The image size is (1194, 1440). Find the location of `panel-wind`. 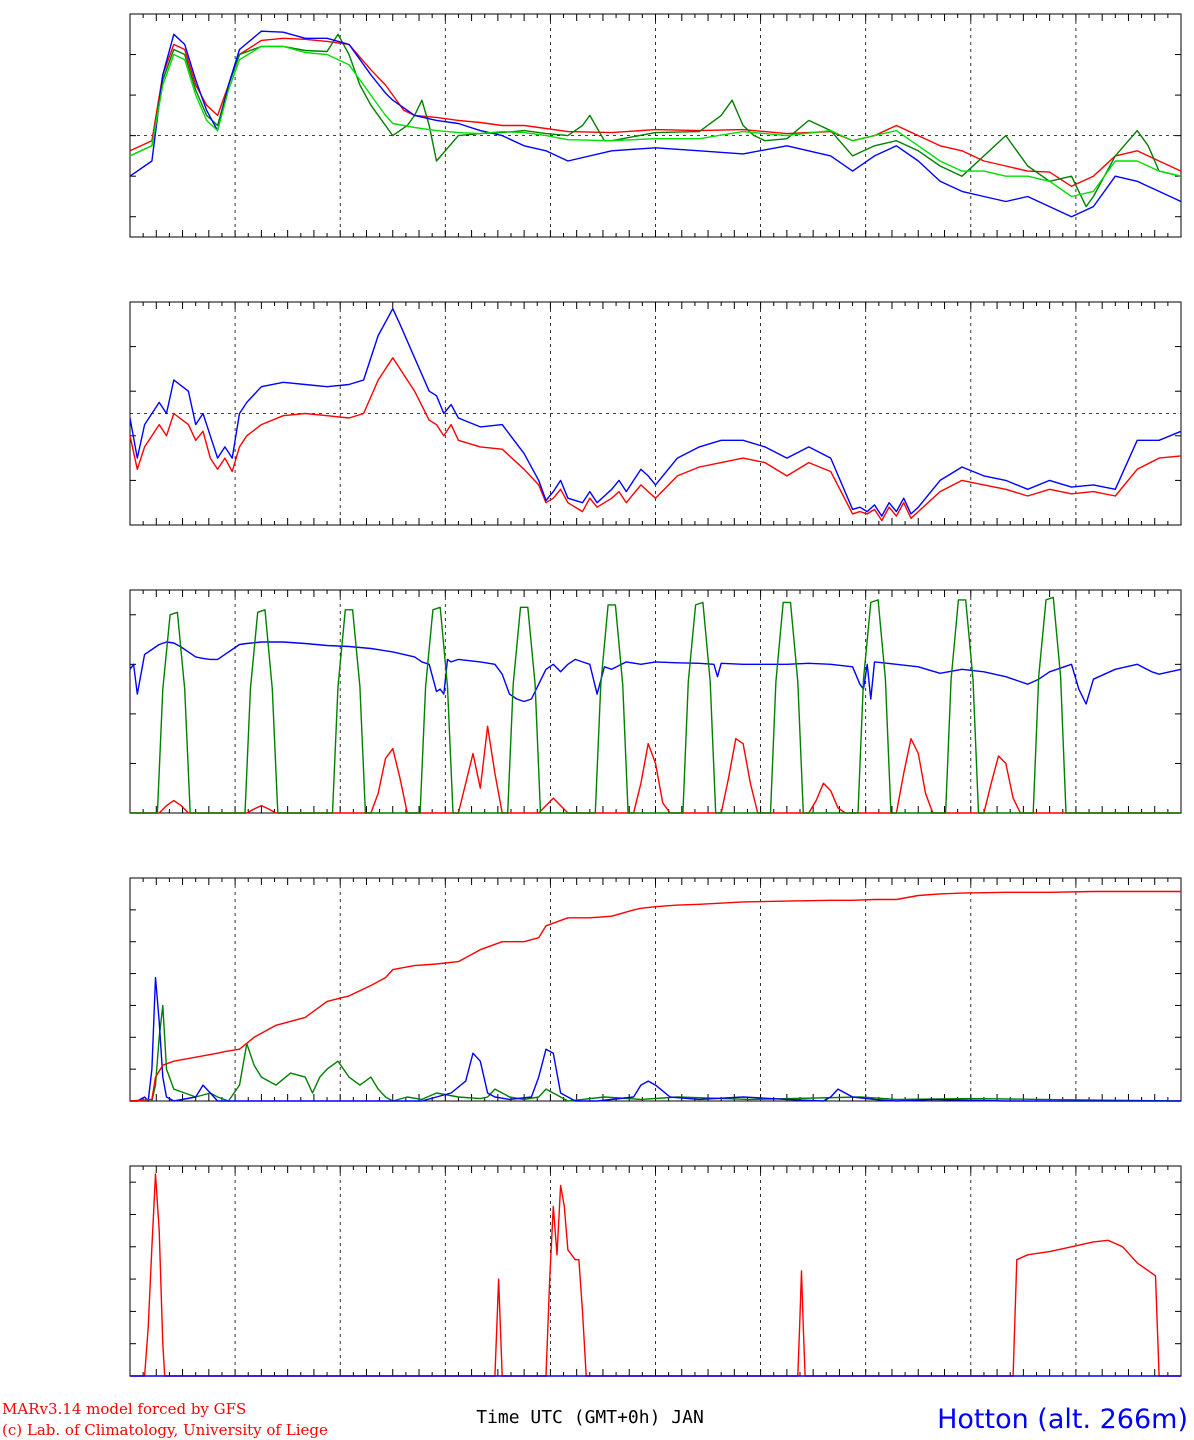

panel-wind is located at coordinates (655, 413).